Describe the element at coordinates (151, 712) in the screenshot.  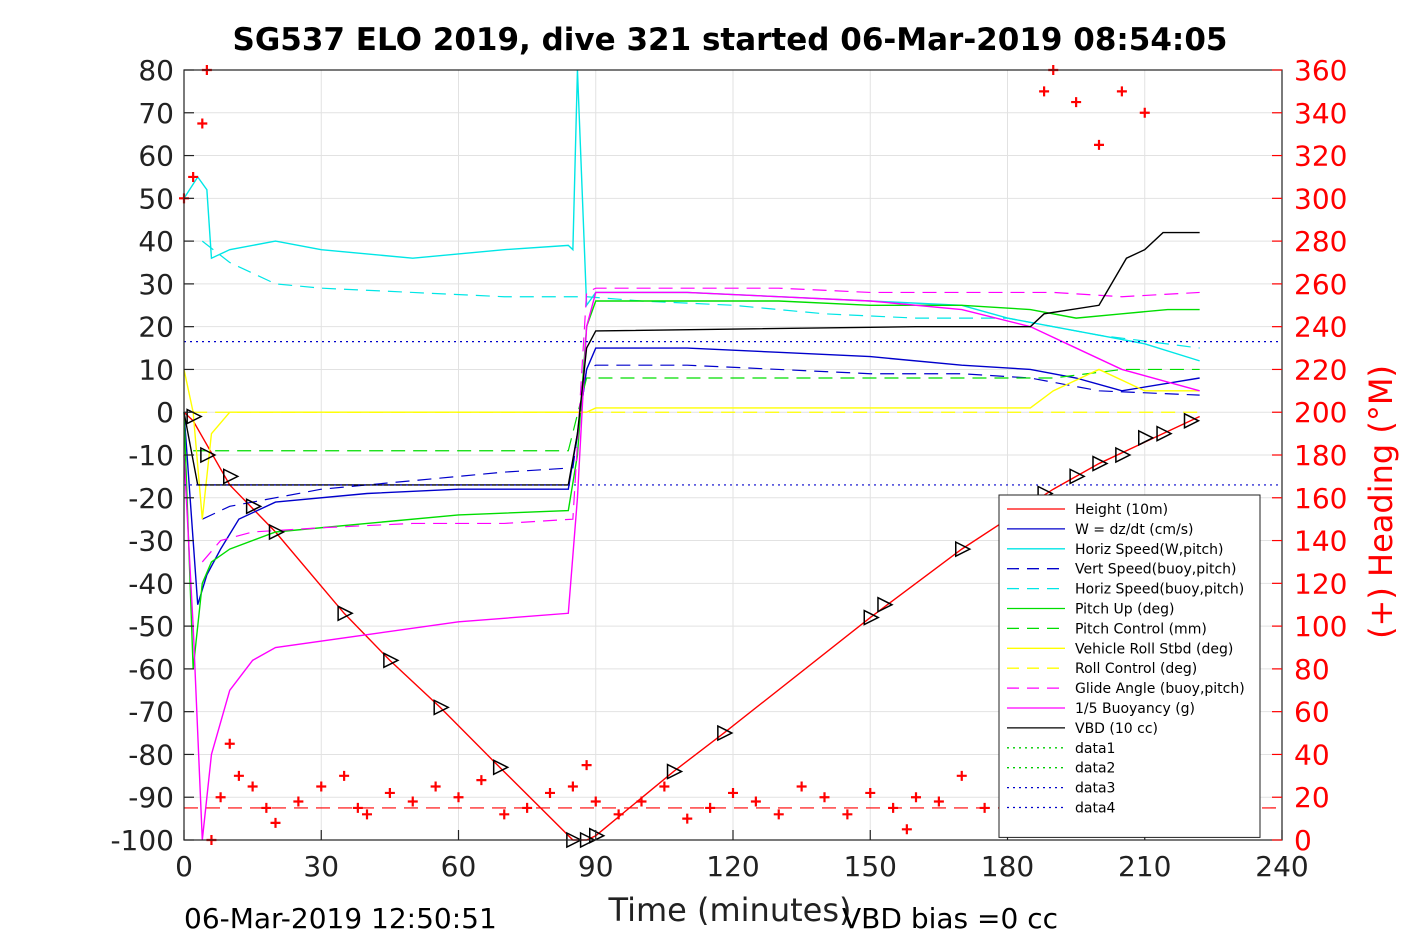
I see `y-tick-label: -70` at that location.